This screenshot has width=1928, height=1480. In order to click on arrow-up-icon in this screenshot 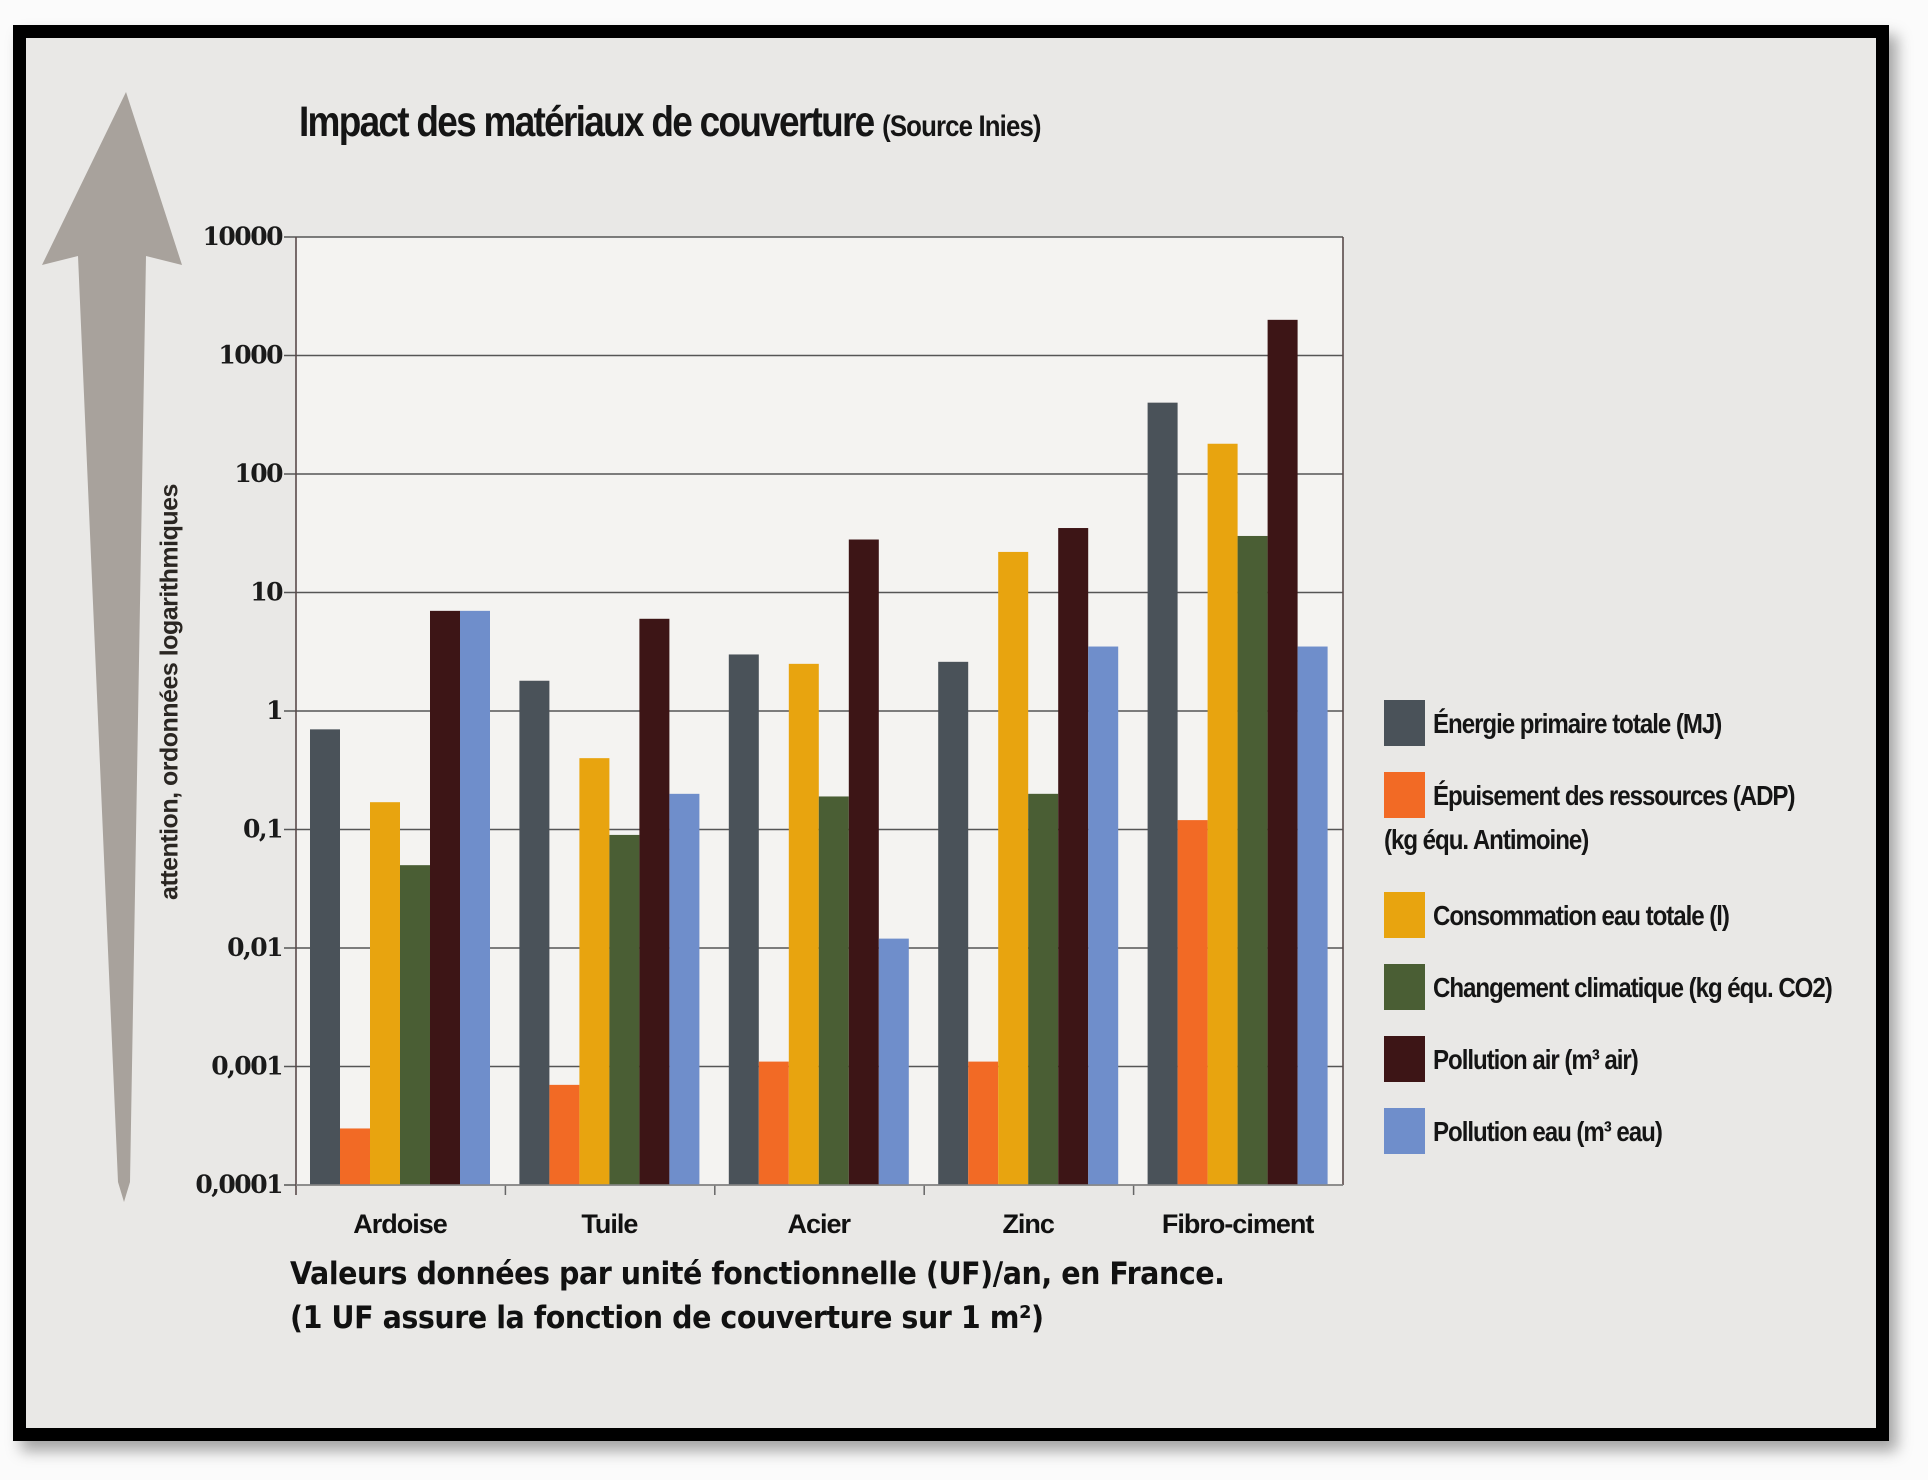, I will do `click(112, 647)`.